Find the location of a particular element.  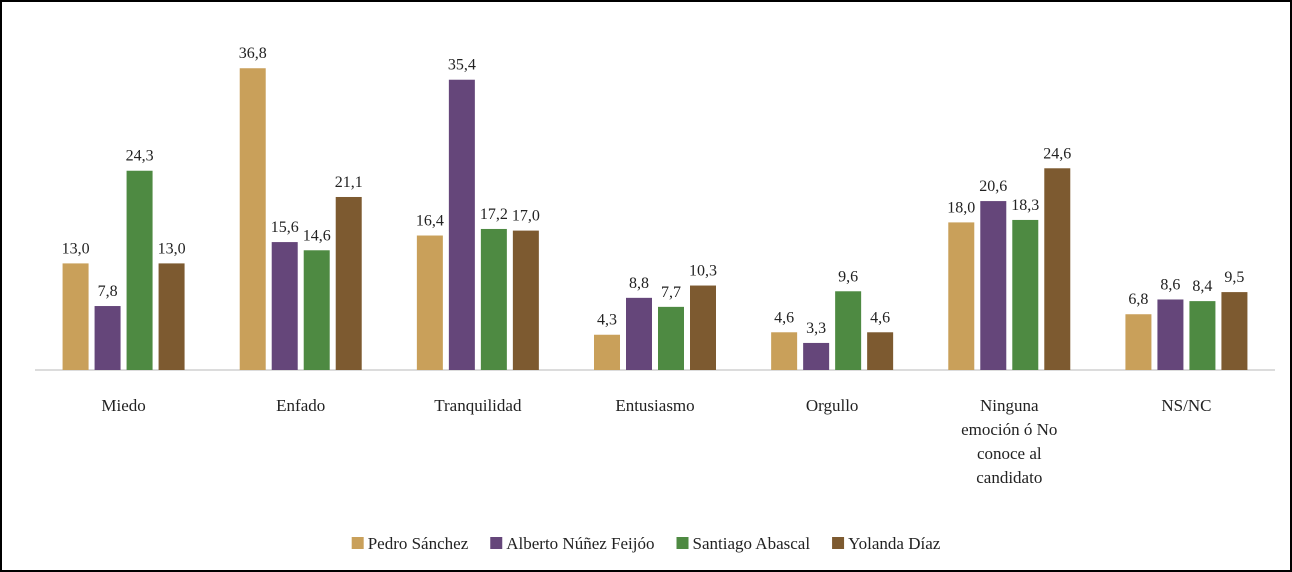

data-label: 8,8 is located at coordinates (639, 283).